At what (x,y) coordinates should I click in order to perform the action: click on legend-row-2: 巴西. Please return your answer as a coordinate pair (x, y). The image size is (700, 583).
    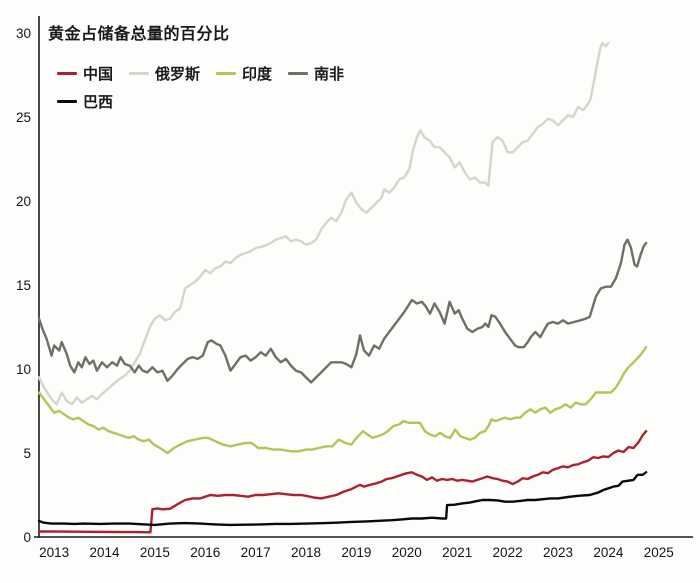
    Looking at the image, I should click on (267, 101).